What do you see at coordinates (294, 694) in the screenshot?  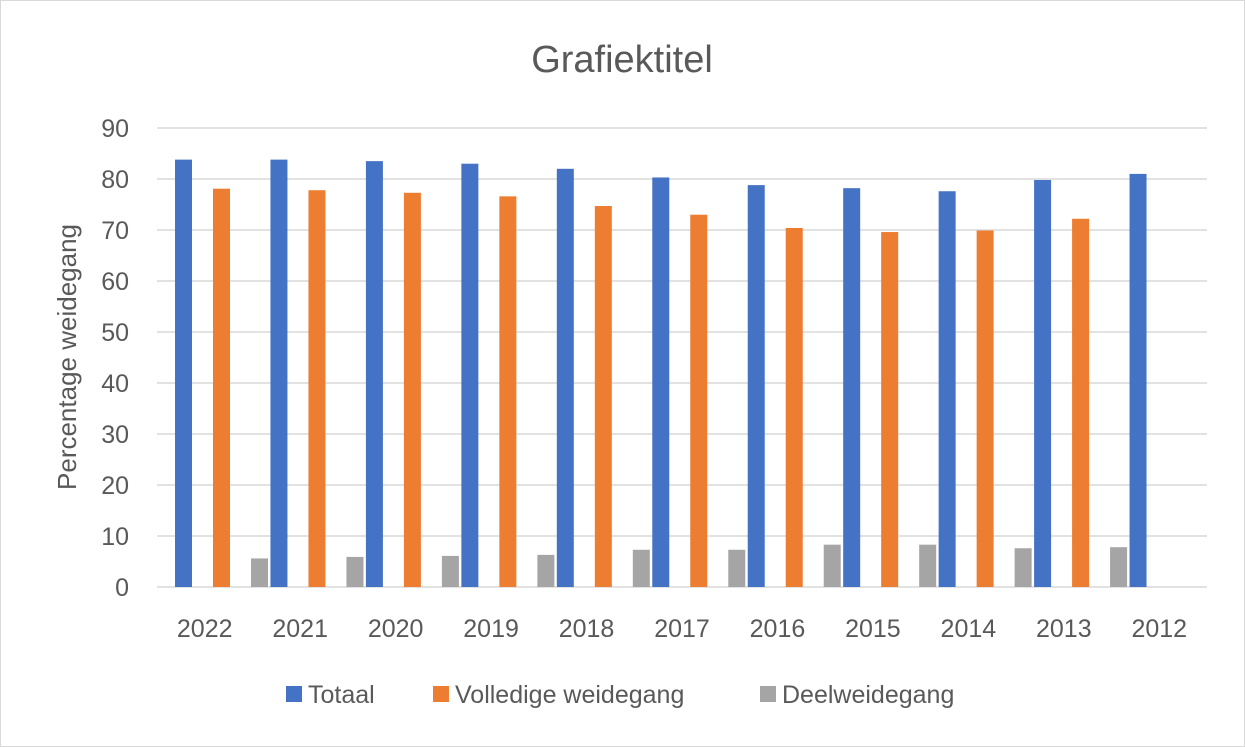 I see `legend-swatch-totaal` at bounding box center [294, 694].